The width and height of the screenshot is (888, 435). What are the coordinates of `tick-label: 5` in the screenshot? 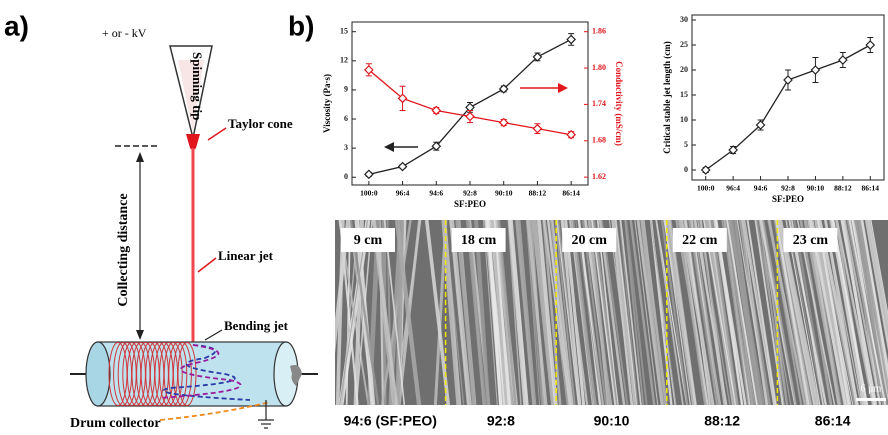 It's located at (686, 144).